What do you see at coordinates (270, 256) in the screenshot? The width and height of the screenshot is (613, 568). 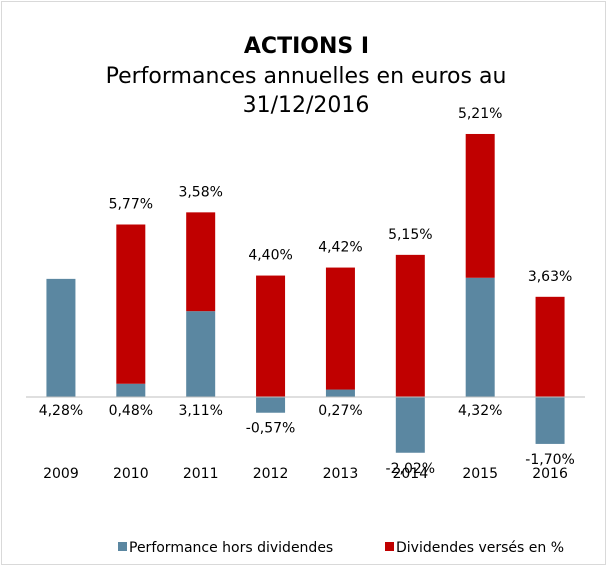 I see `data-label: 4,40%` at bounding box center [270, 256].